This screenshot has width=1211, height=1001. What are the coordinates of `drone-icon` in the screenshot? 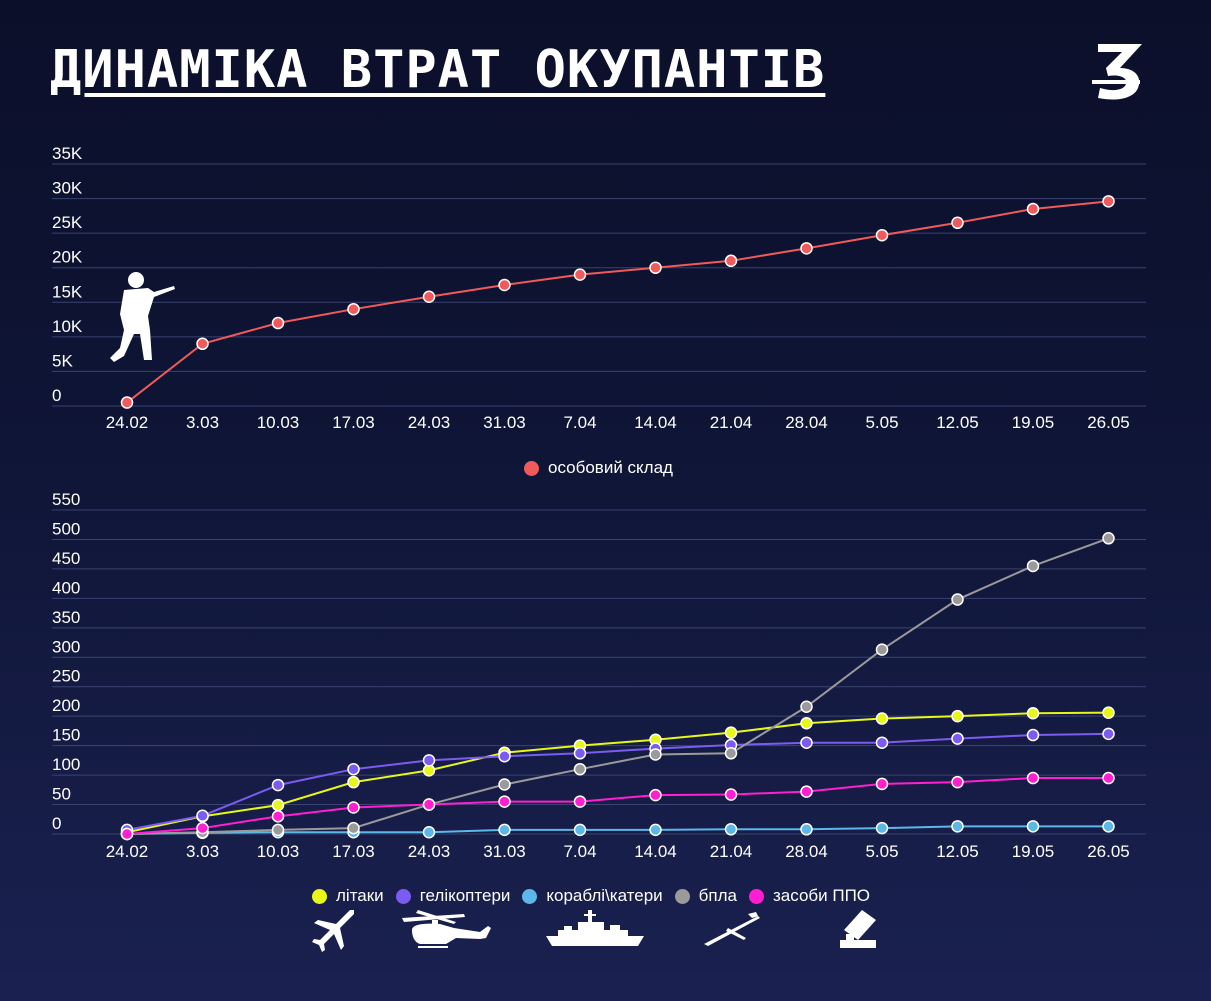 It's located at (732, 929).